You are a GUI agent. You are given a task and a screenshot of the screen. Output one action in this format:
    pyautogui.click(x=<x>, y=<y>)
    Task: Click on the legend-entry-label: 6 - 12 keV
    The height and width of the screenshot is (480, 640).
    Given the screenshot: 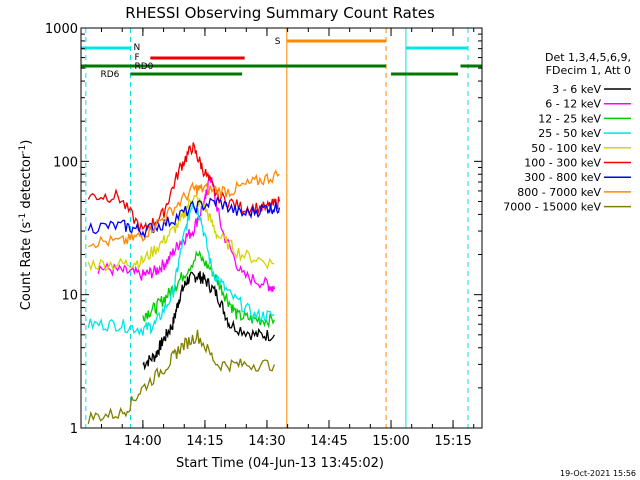 What is the action you would take?
    pyautogui.click(x=573, y=104)
    